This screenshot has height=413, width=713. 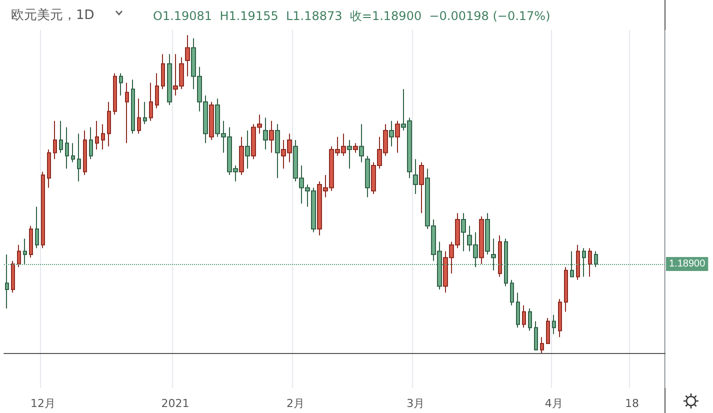 What do you see at coordinates (687, 264) in the screenshot?
I see `text: 1.18900` at bounding box center [687, 264].